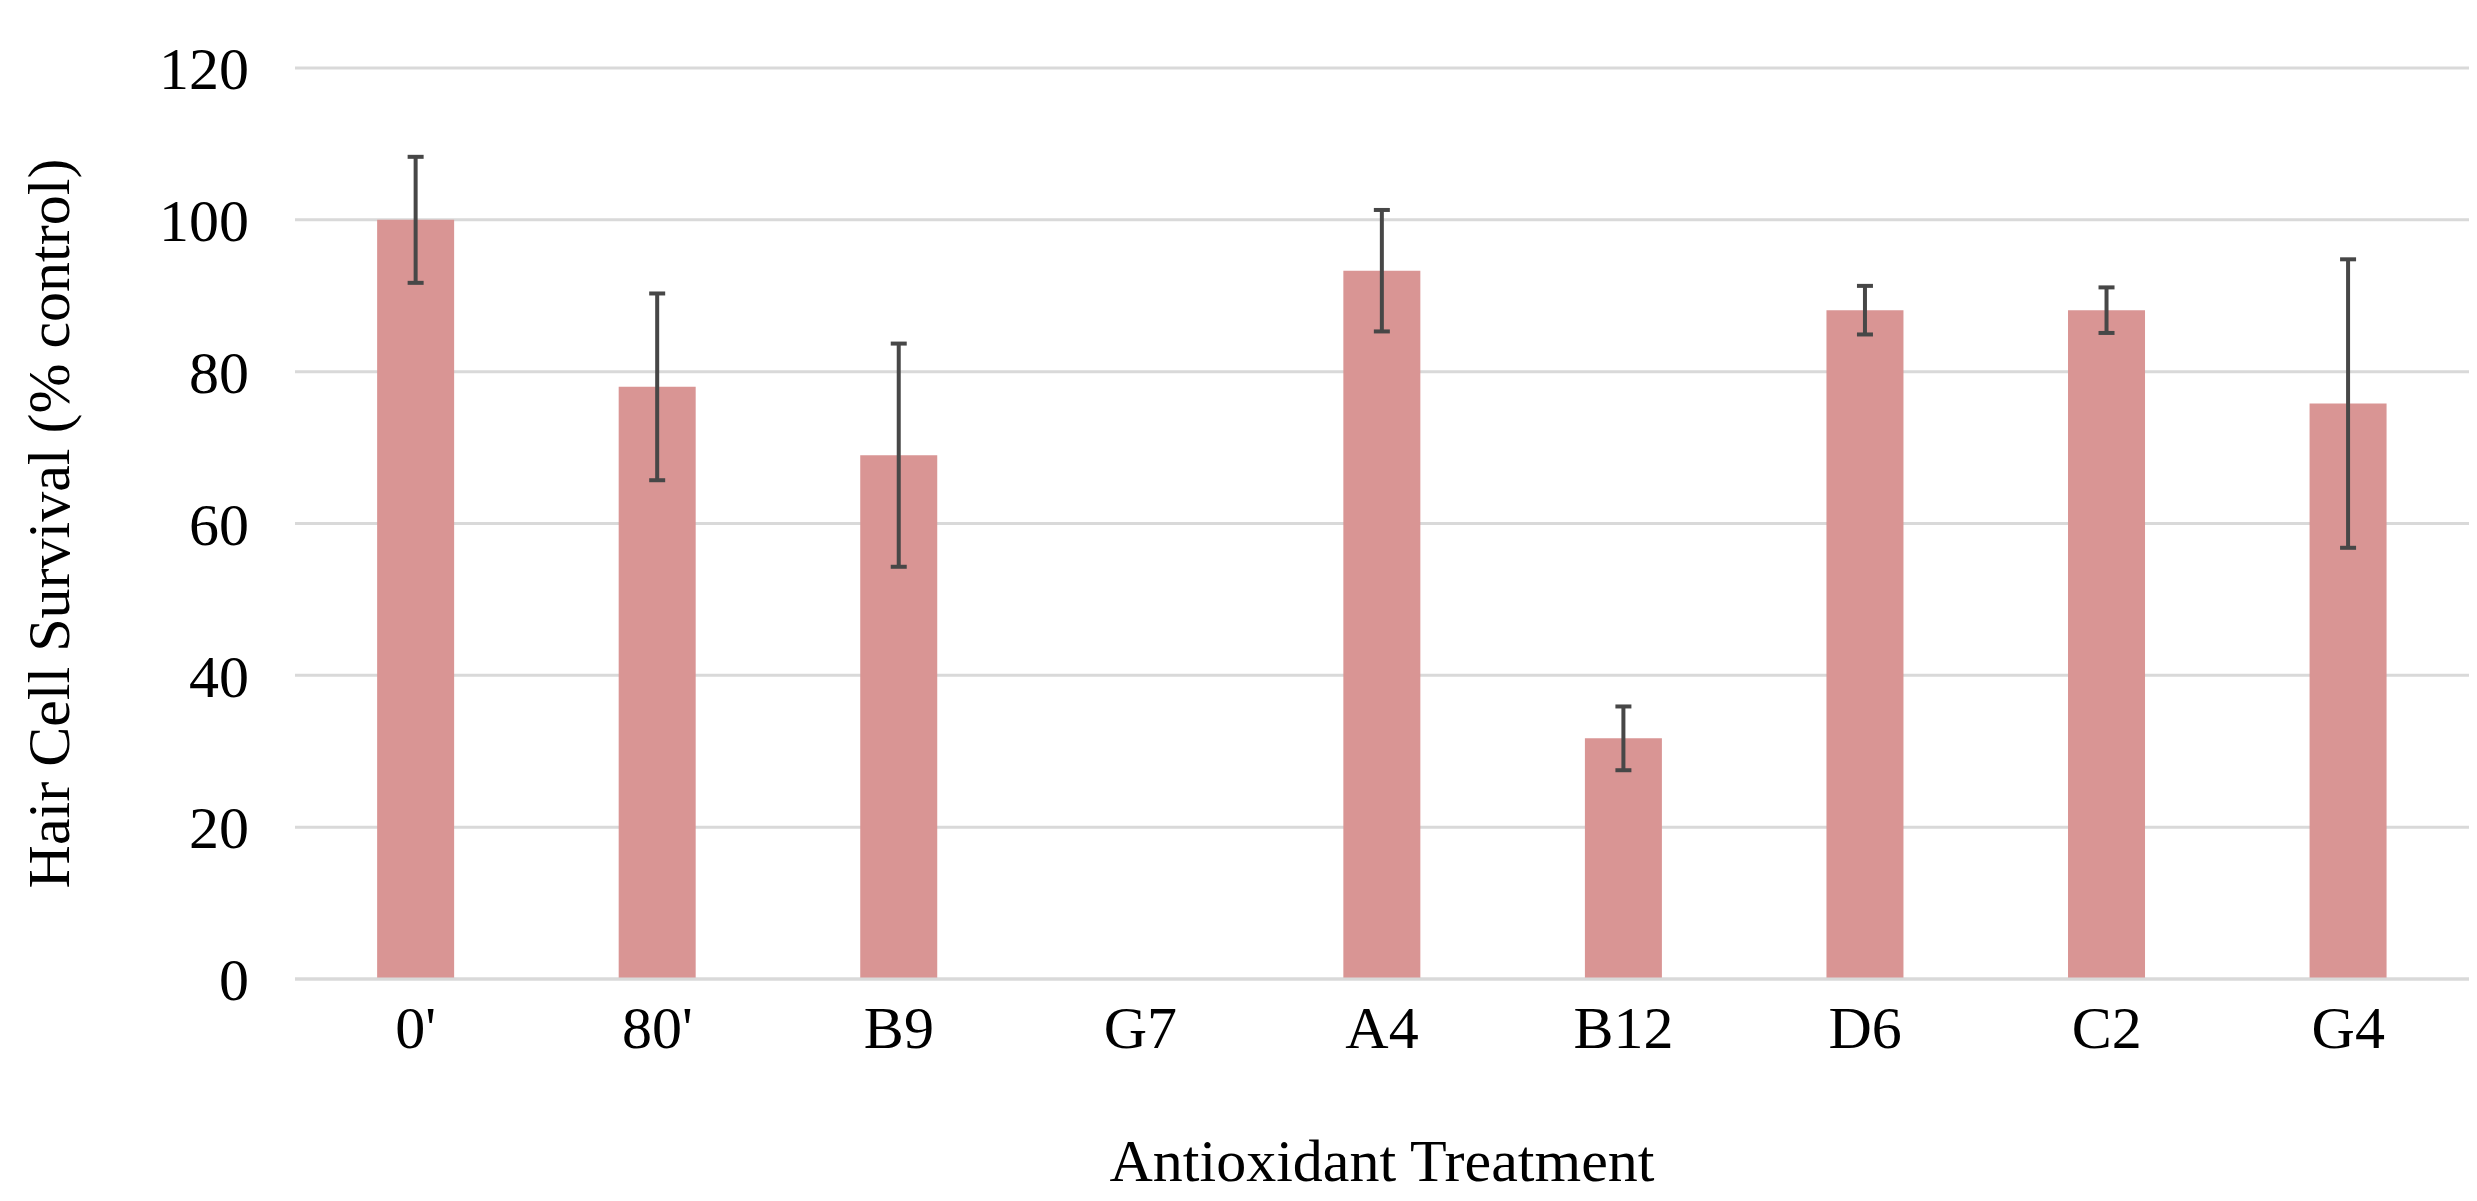 The width and height of the screenshot is (2477, 1201). What do you see at coordinates (219, 524) in the screenshot?
I see `y-tick-label: 60` at bounding box center [219, 524].